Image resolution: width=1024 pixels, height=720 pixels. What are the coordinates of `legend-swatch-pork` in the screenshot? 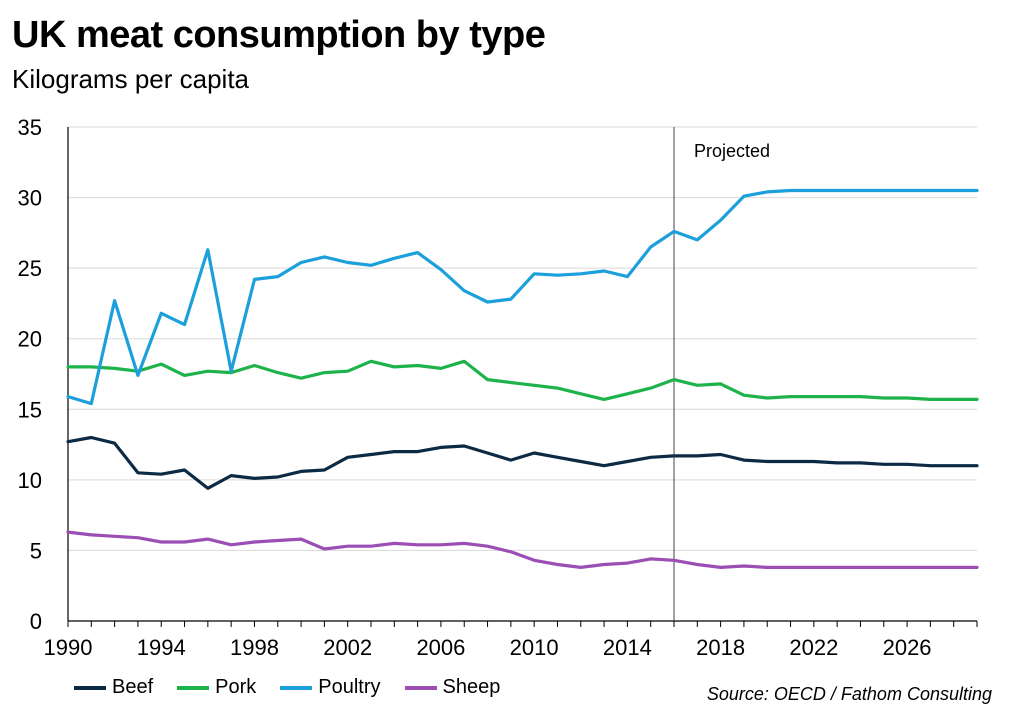 It's located at (193, 687).